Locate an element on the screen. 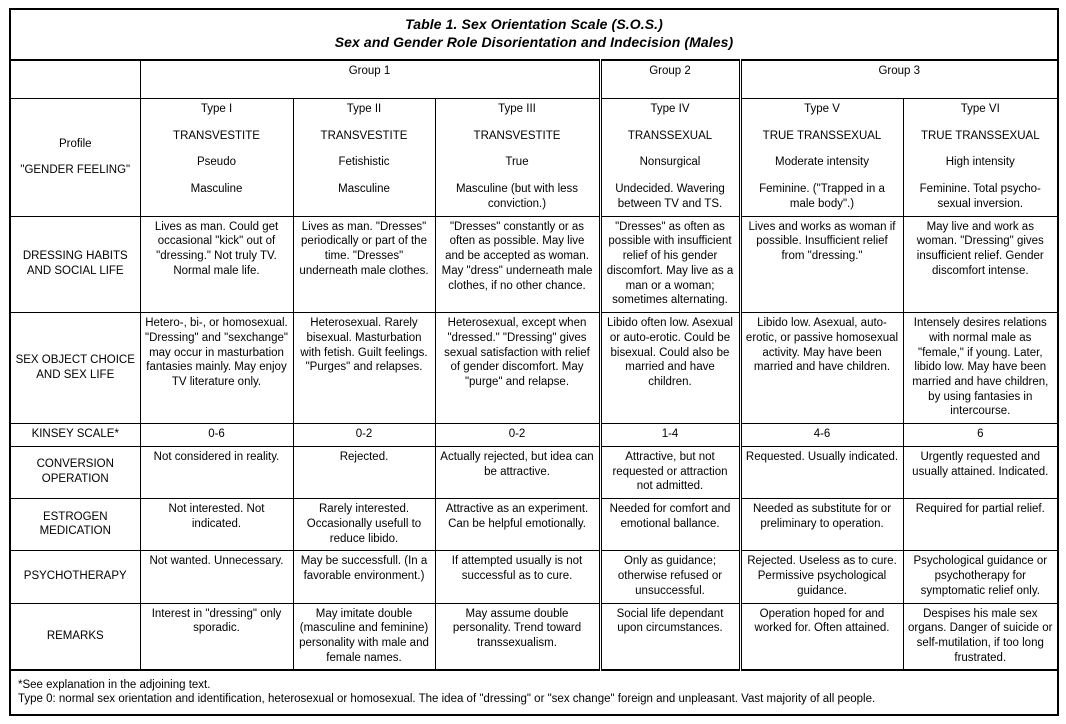  data-cell: Not interested. Not indicated. is located at coordinates (216, 525).